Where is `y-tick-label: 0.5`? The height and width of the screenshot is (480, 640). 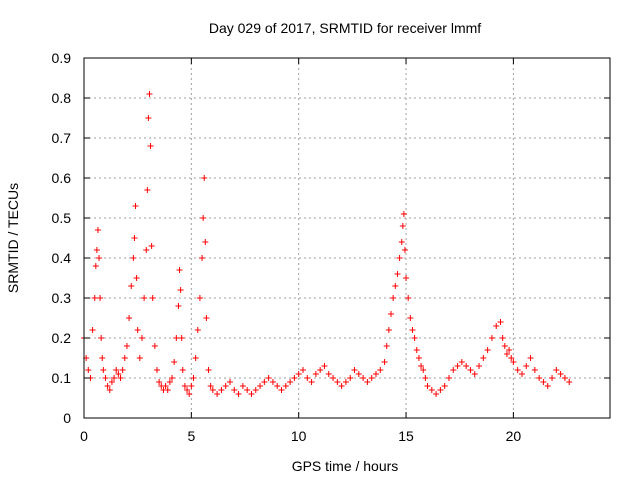 y-tick-label: 0.5 is located at coordinates (62, 218).